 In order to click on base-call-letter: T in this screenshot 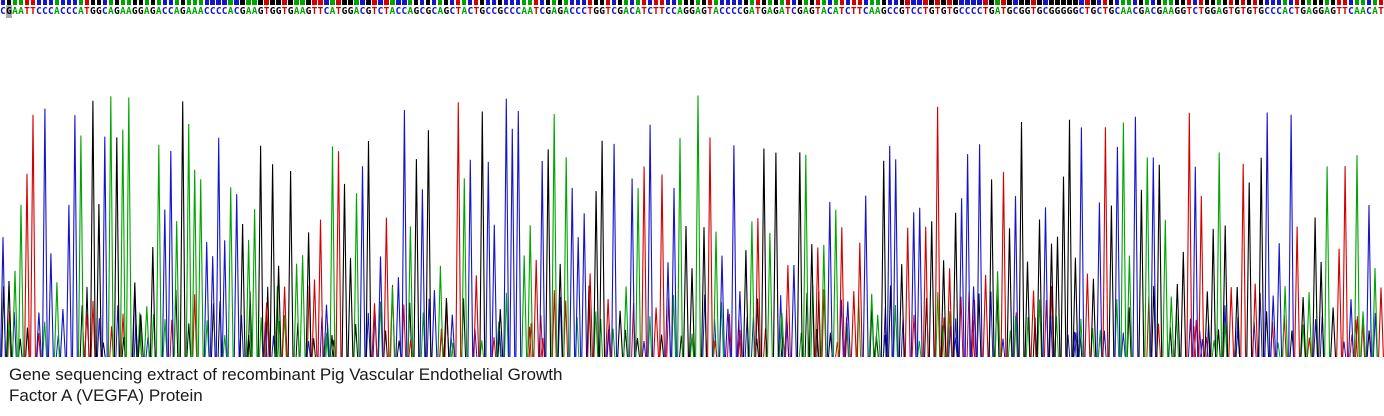, I will do `click(1105, 11)`.